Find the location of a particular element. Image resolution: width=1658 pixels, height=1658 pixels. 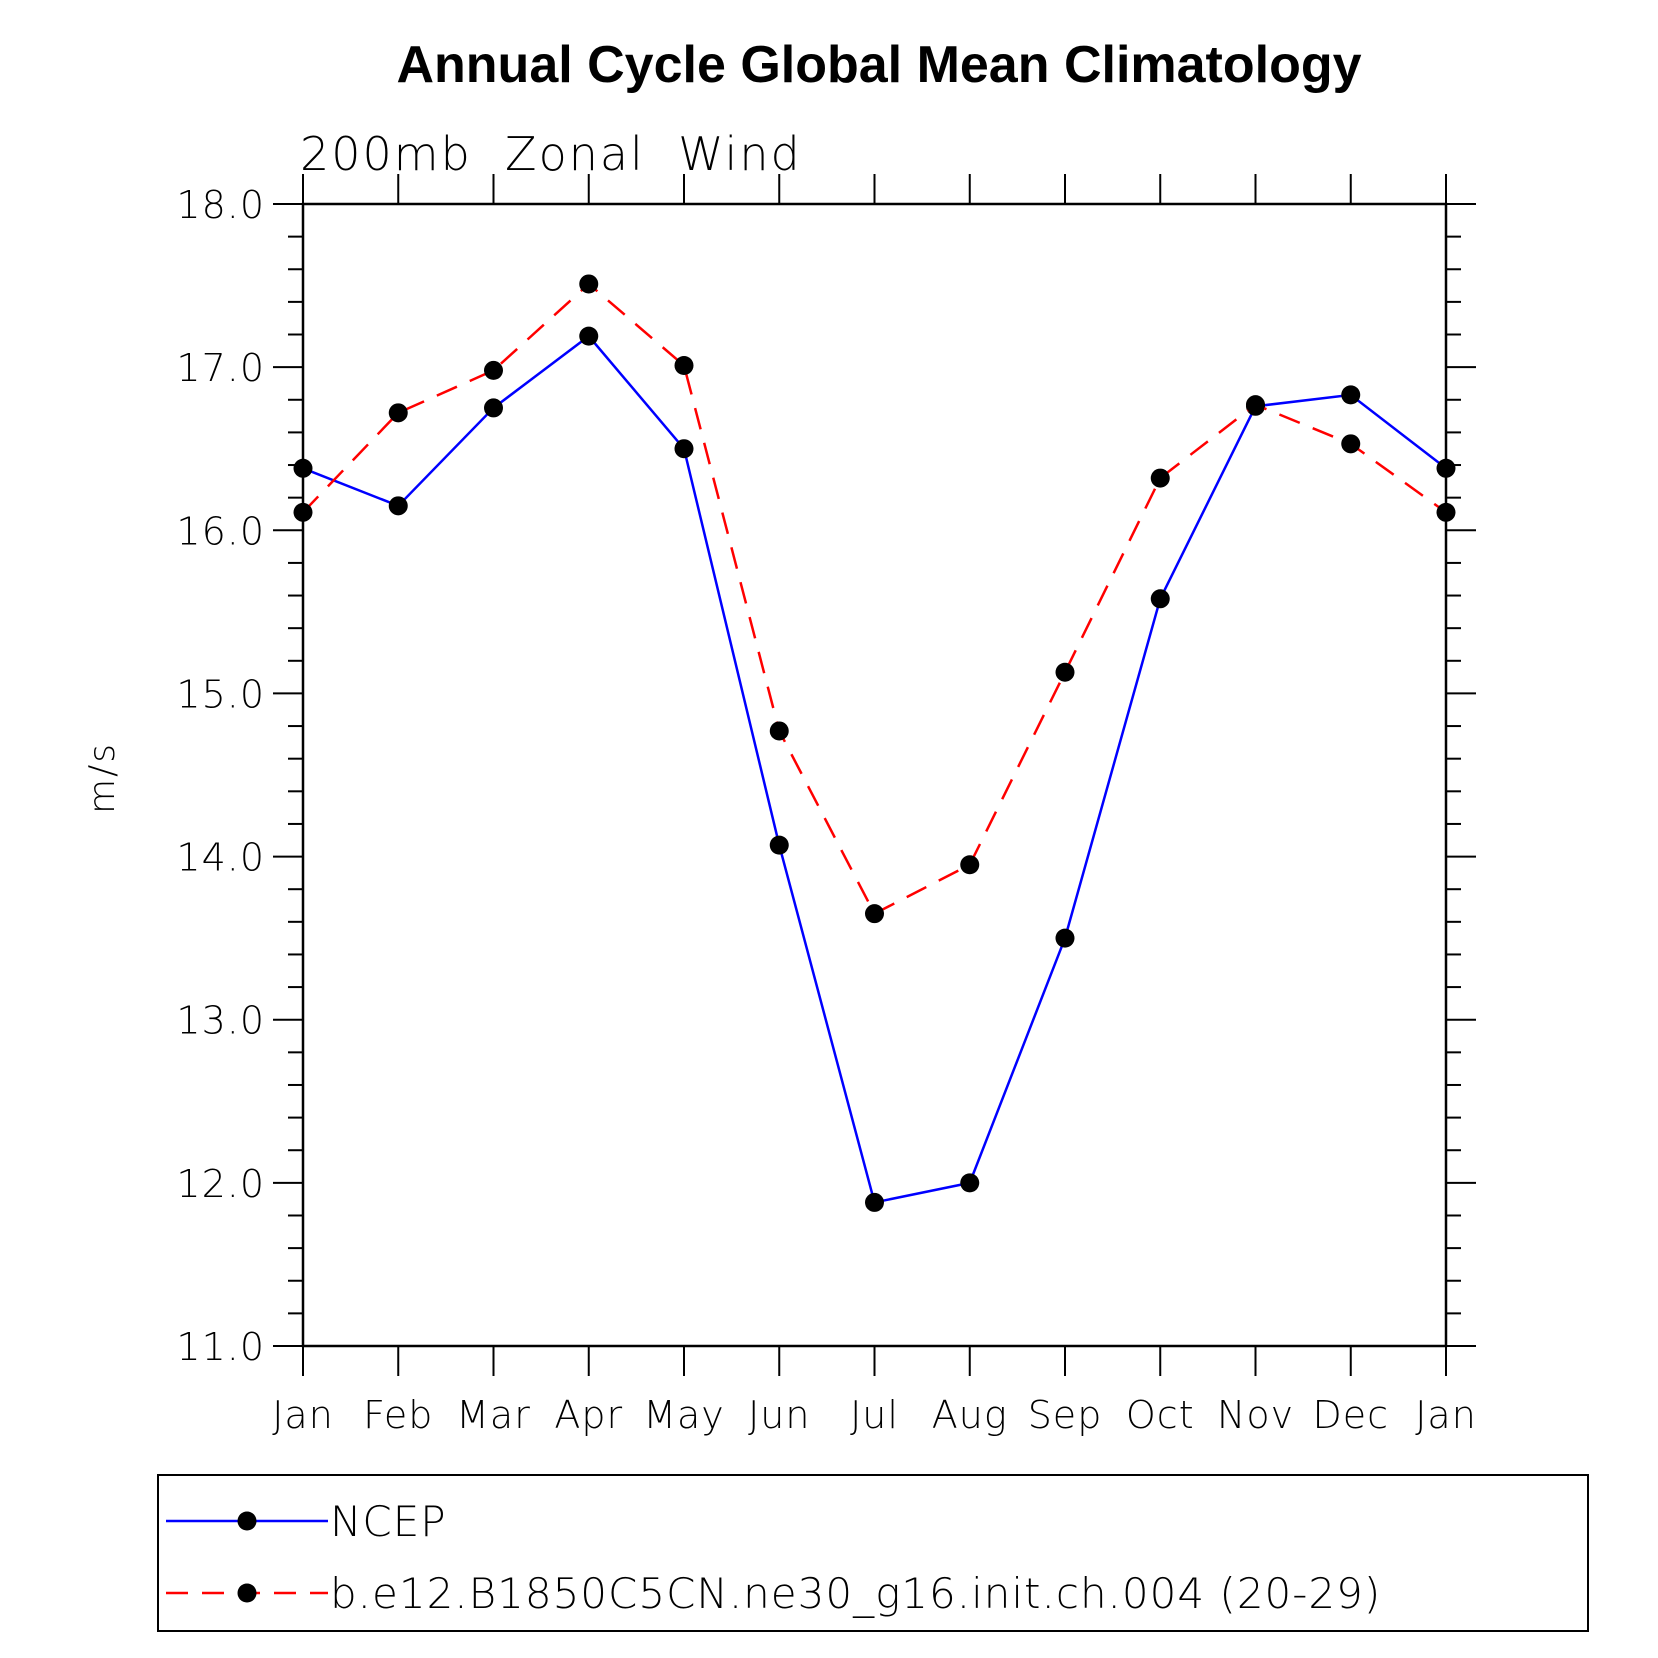

x-tick-label: Mar is located at coordinates (493, 1415).